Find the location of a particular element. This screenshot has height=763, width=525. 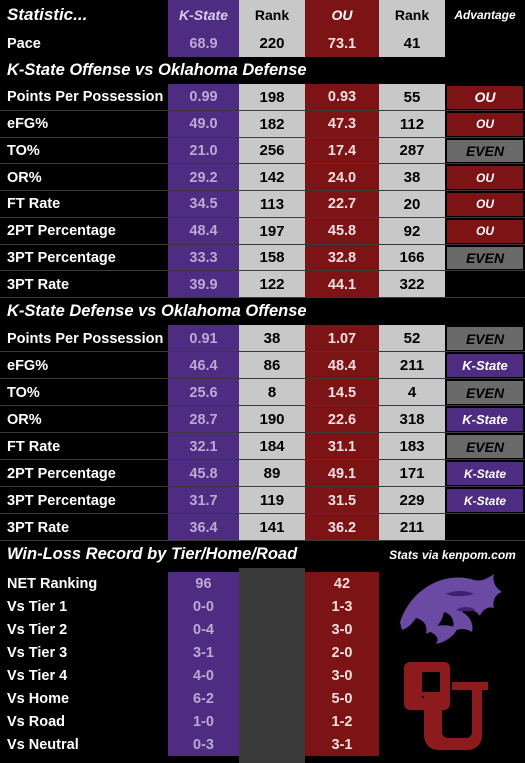

record-ou: 1-3 is located at coordinates (342, 606).